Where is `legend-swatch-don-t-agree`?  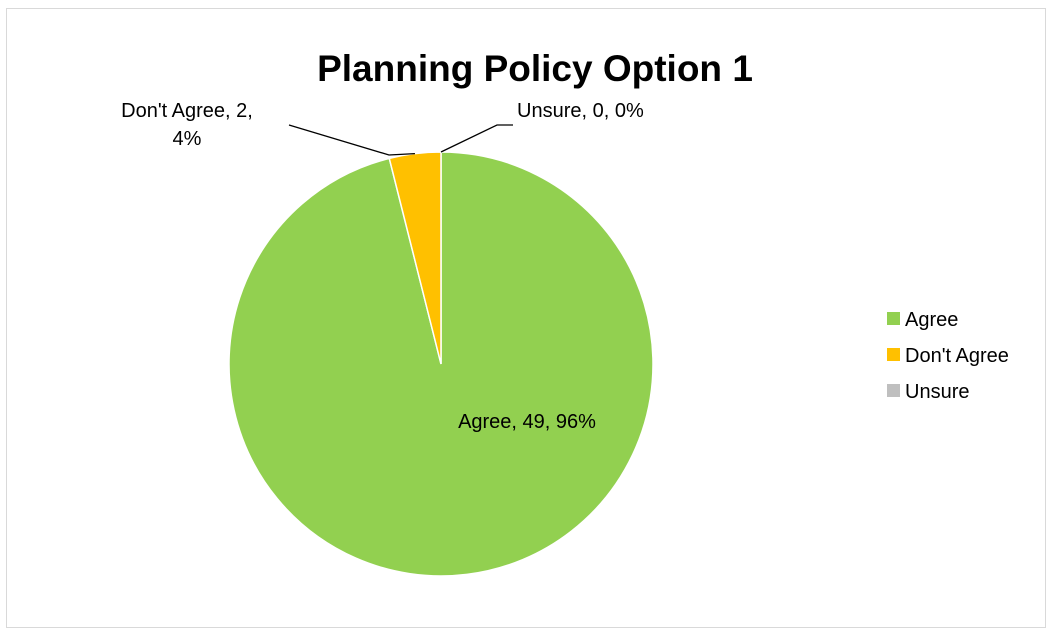
legend-swatch-don-t-agree is located at coordinates (893, 354).